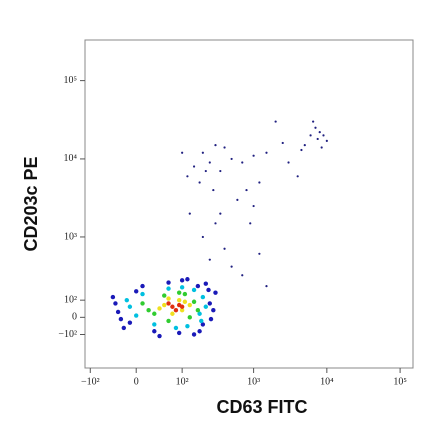  I want to click on y-tick-label: 10⁴, so click(71, 158).